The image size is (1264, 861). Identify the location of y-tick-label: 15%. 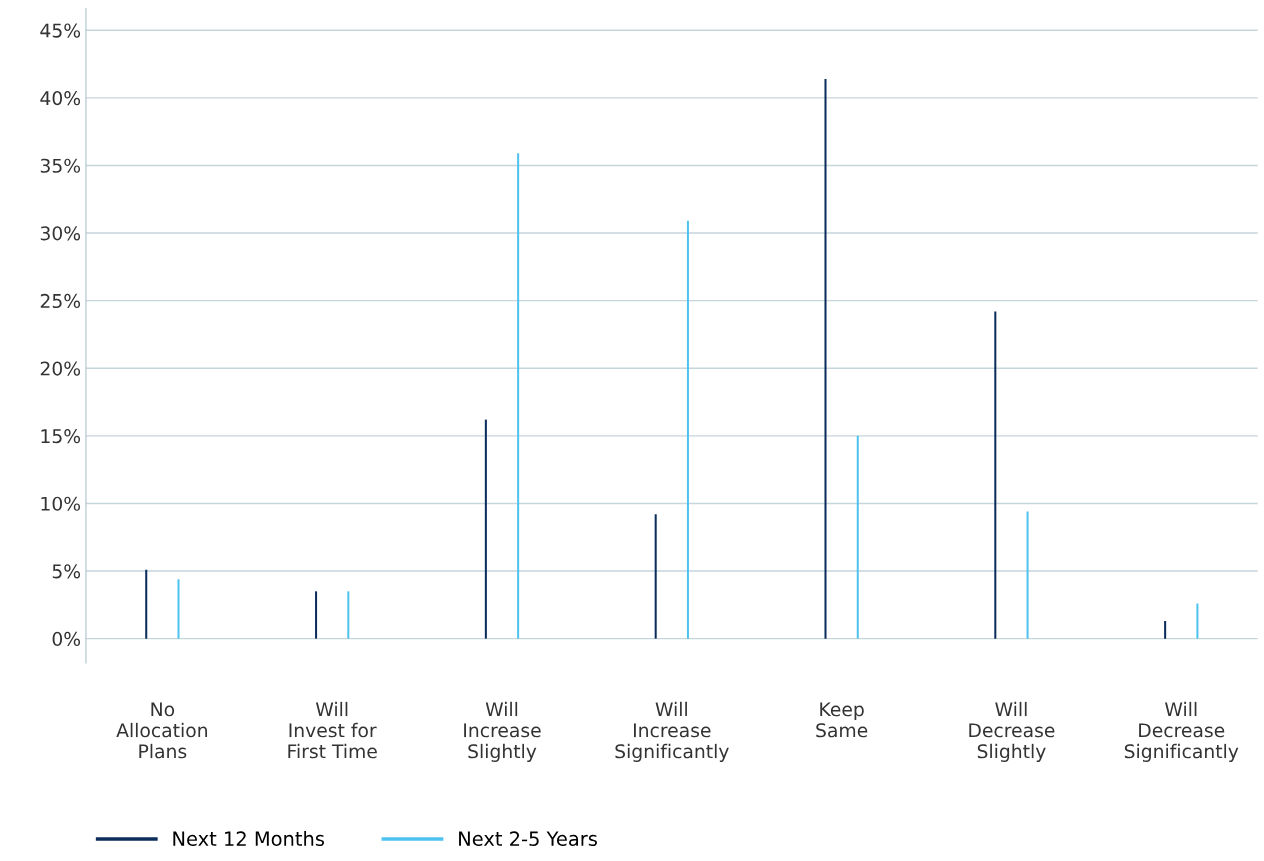
(61, 436).